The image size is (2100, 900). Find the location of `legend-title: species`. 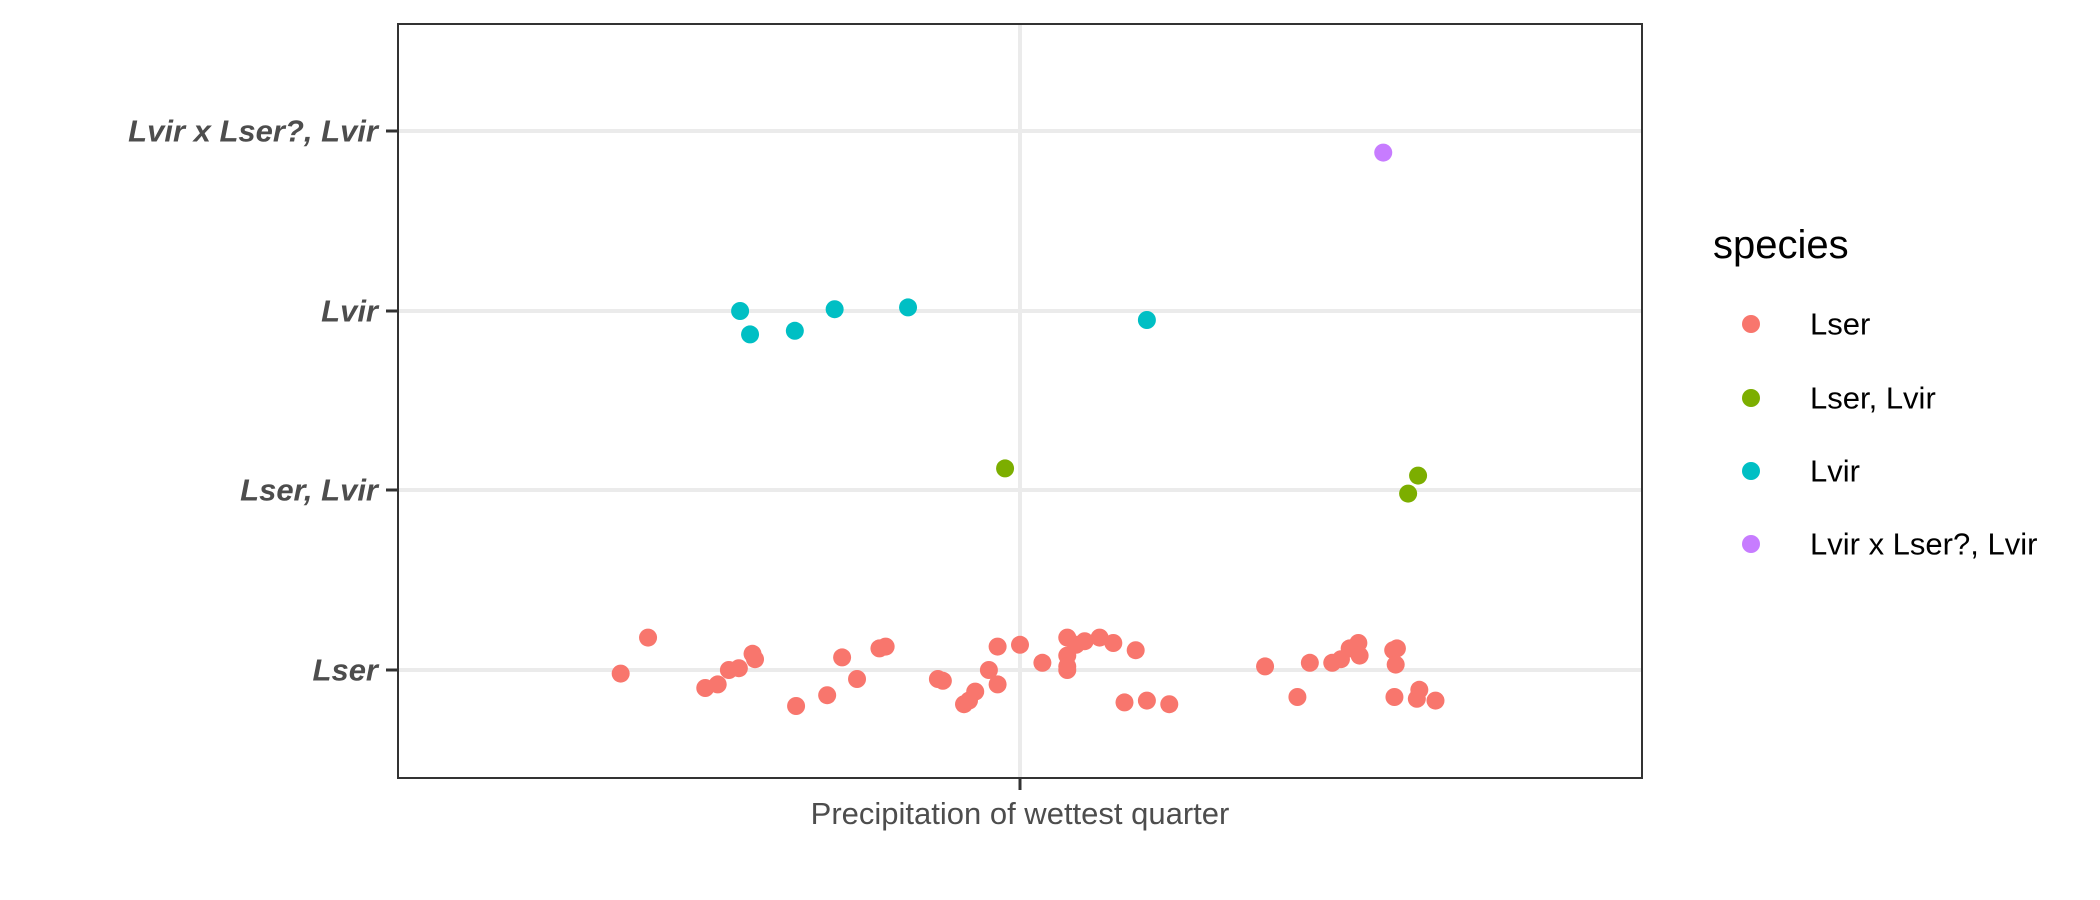

legend-title: species is located at coordinates (1781, 245).